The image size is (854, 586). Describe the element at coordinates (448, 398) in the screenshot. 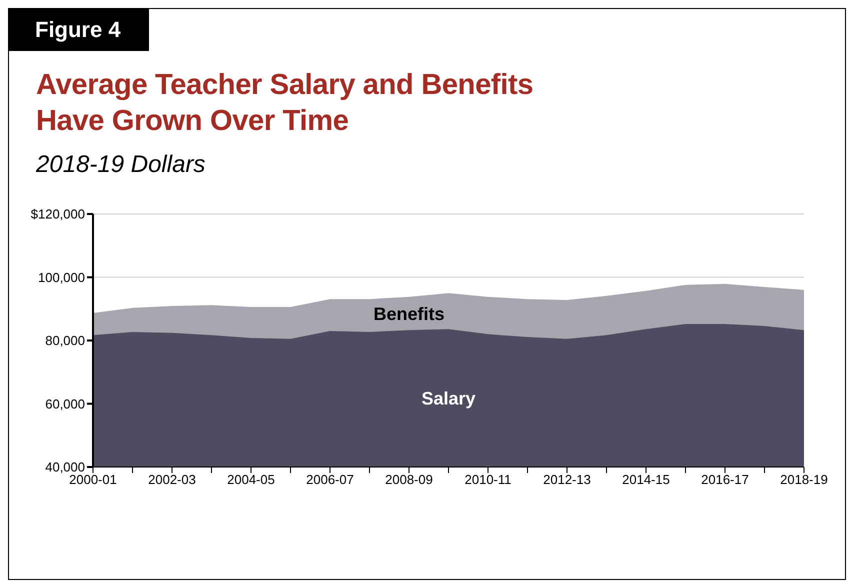

I see `series-label: Salary` at that location.